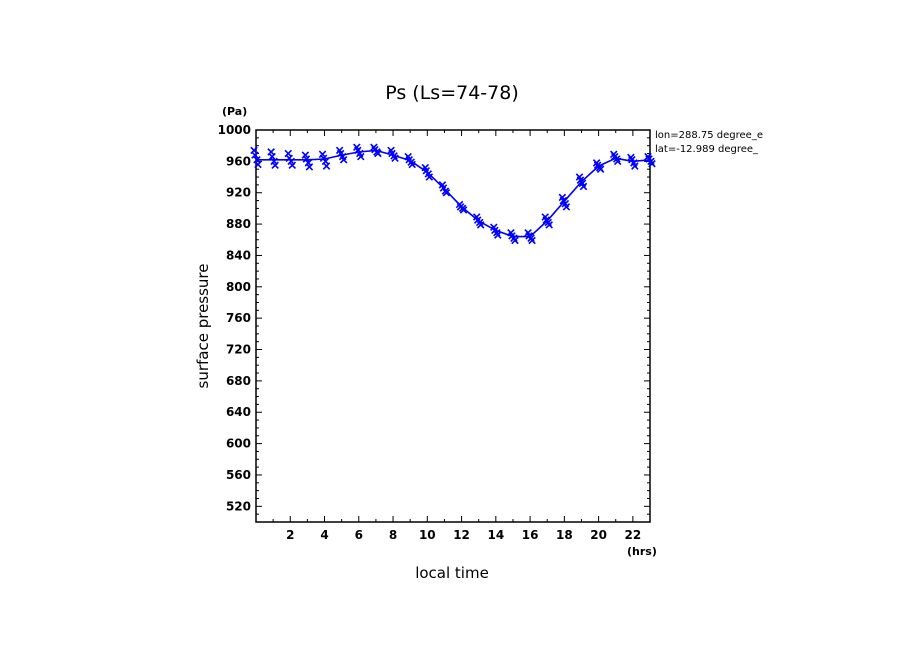  Describe the element at coordinates (324, 535) in the screenshot. I see `x-tick-label: 4` at that location.